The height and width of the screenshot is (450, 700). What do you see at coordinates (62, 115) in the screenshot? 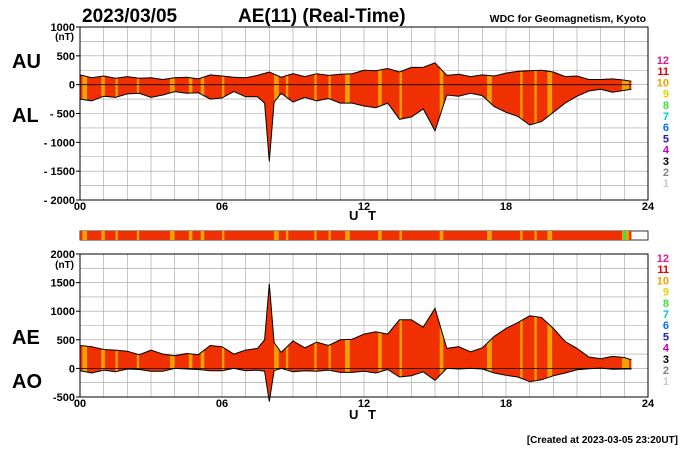
I see `y-tick-label: - 500` at bounding box center [62, 115].